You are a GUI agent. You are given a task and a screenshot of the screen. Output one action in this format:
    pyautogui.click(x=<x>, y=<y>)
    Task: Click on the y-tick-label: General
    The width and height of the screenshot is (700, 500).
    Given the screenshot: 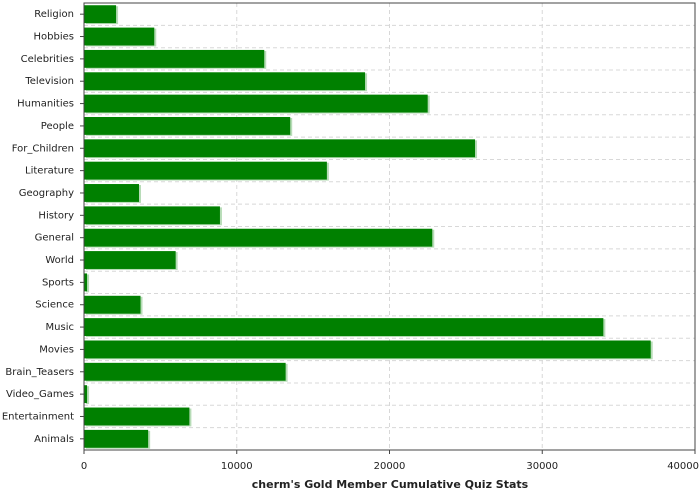 What is the action you would take?
    pyautogui.click(x=54, y=238)
    